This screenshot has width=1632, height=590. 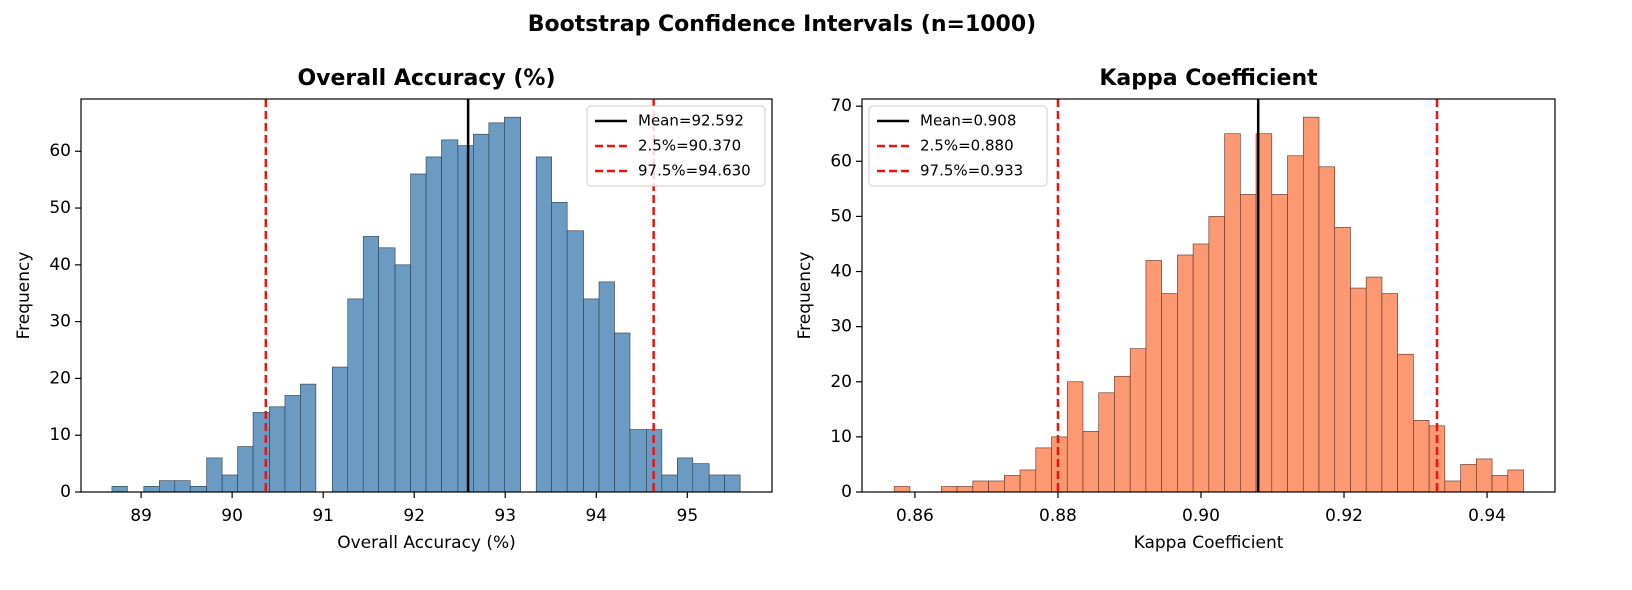 I want to click on axis-title: Overall Accuracy (%), so click(x=426, y=78).